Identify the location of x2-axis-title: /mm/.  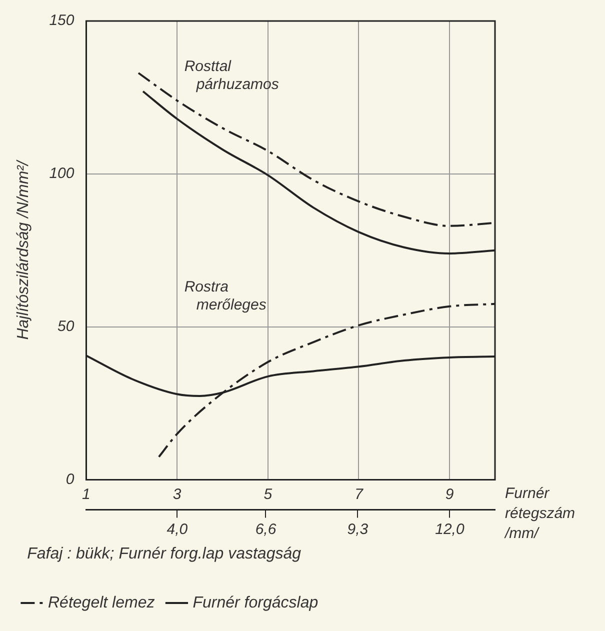
(522, 533).